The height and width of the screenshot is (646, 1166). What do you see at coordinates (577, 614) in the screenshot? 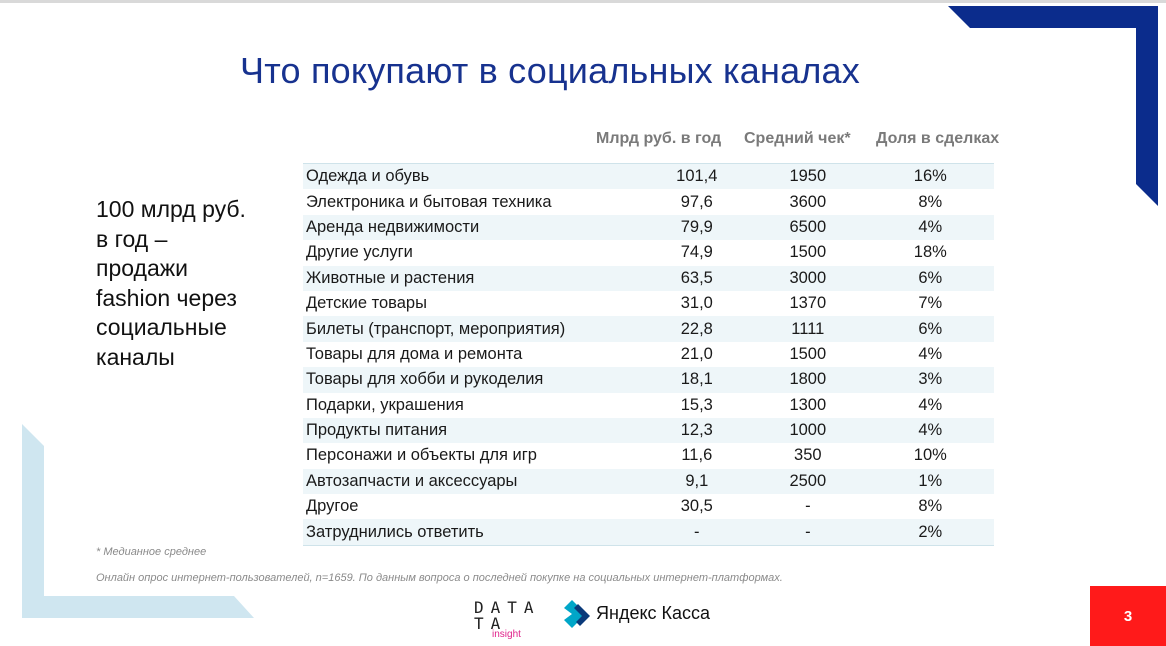
I see `yandex-kassa-logo-icon` at bounding box center [577, 614].